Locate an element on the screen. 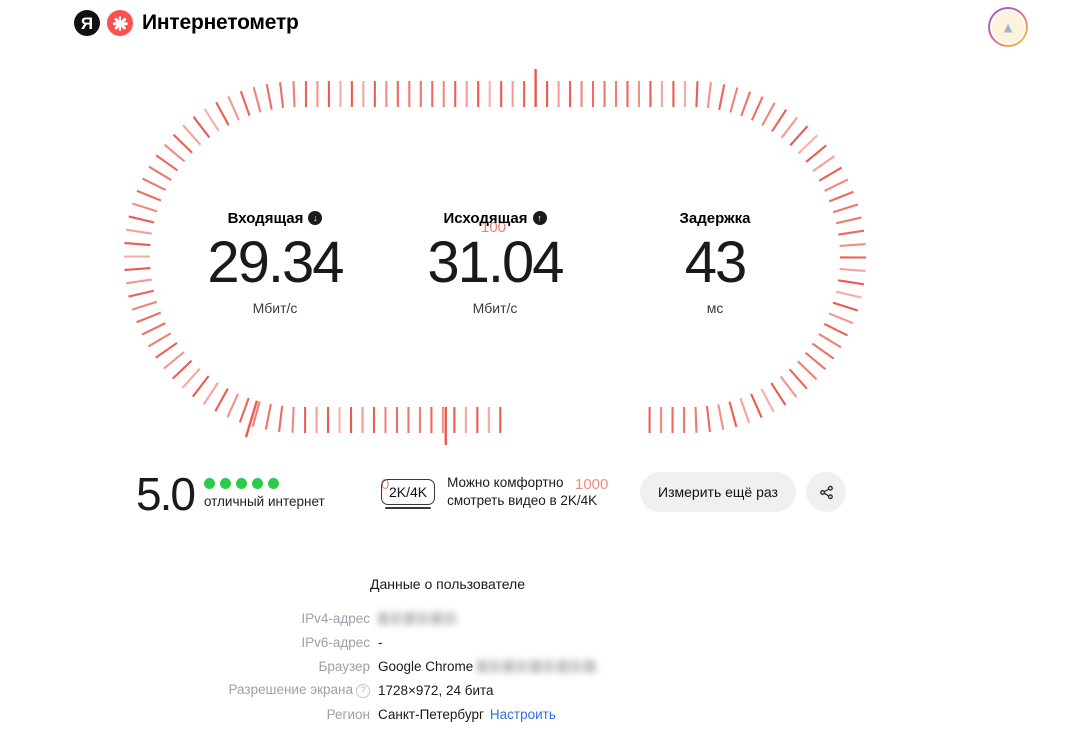 The width and height of the screenshot is (1068, 732). user-data-value: Google Chrome is located at coordinates (723, 666).